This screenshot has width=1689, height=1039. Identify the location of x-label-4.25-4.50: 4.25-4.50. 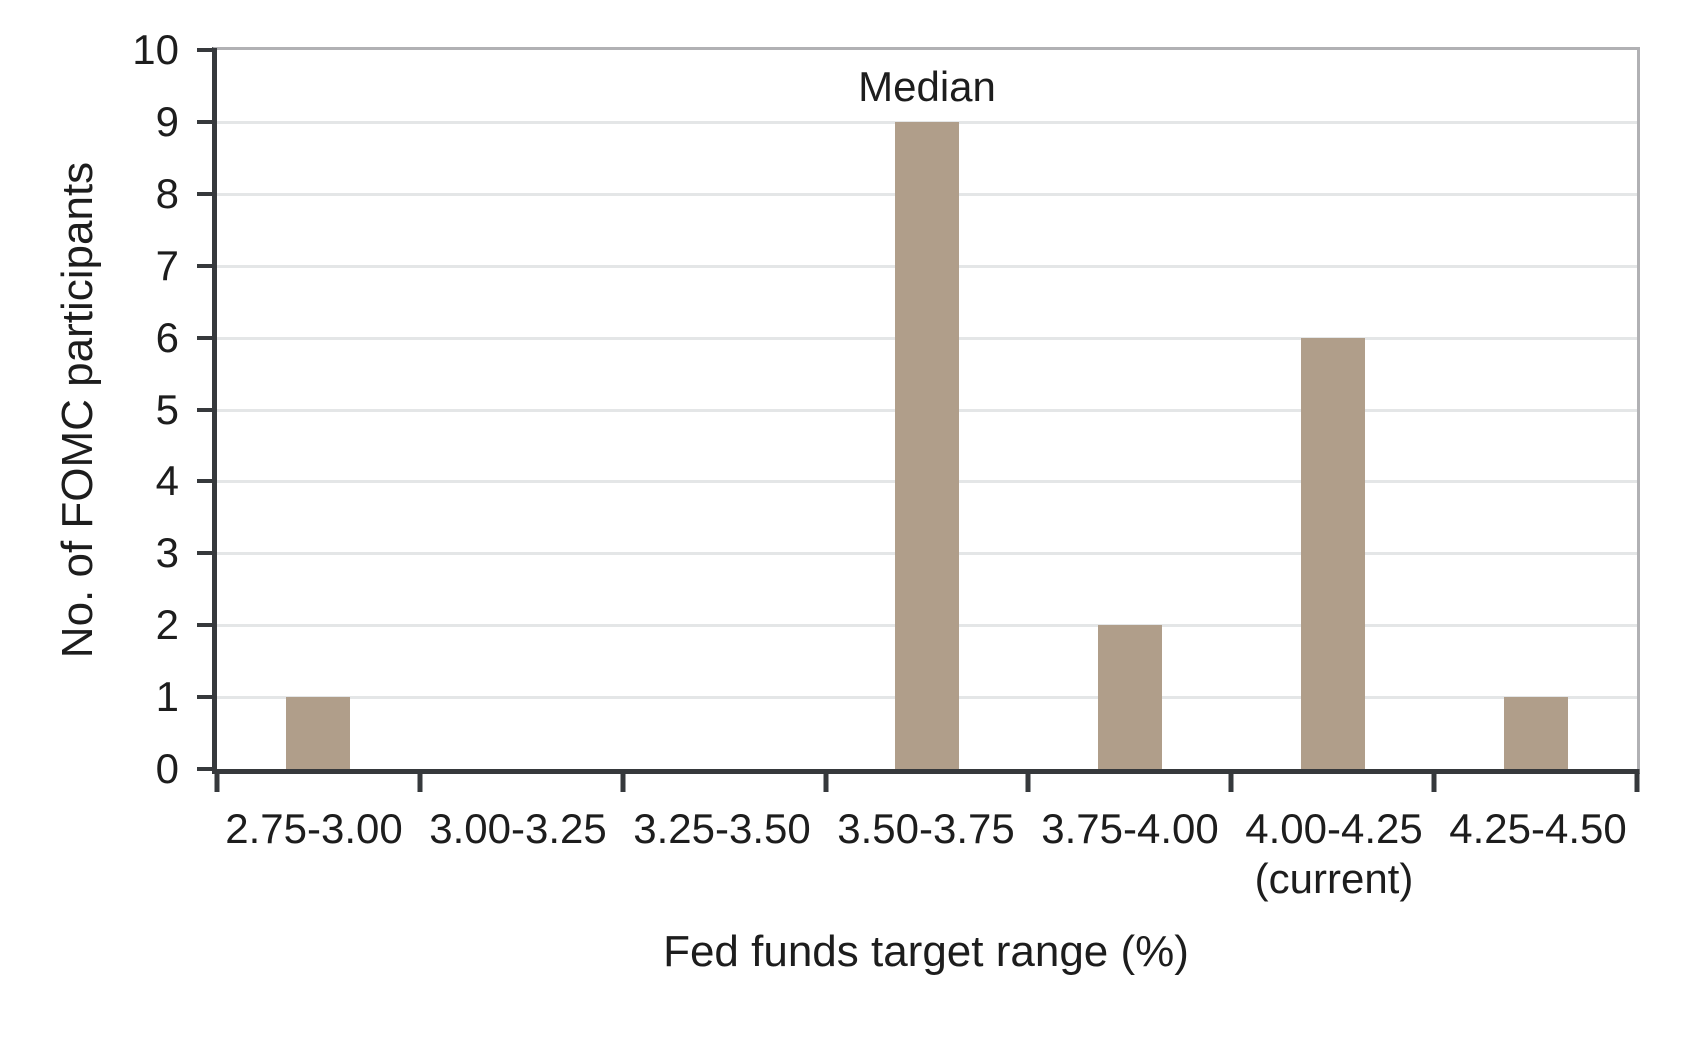
(1538, 828).